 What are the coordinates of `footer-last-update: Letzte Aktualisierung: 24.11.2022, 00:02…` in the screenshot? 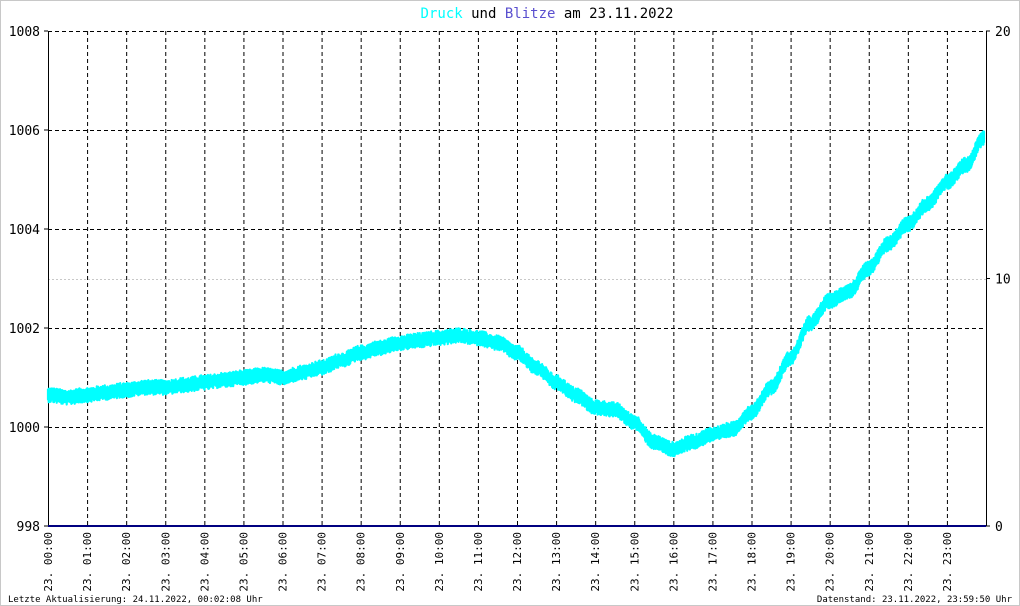 It's located at (135, 600).